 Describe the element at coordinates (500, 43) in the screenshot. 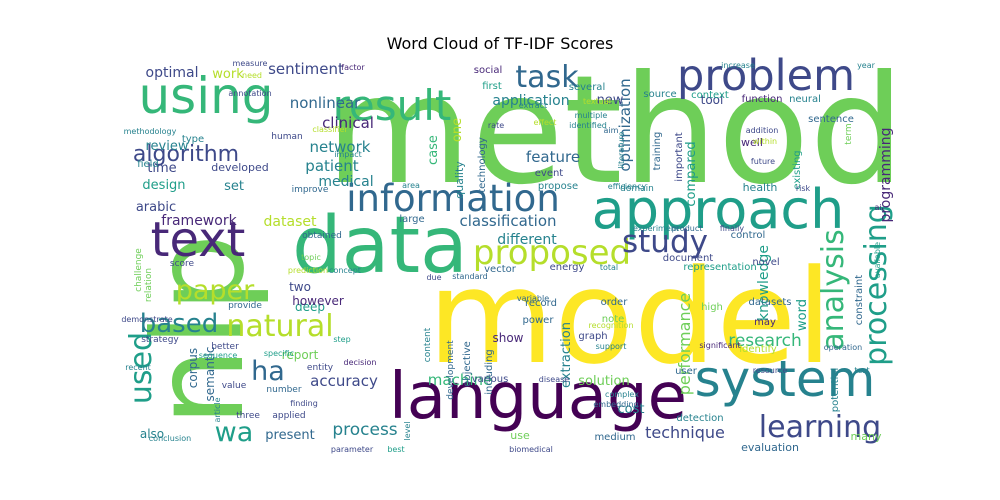

I see `chart-title: Word Cloud of TF-IDF Scores` at that location.